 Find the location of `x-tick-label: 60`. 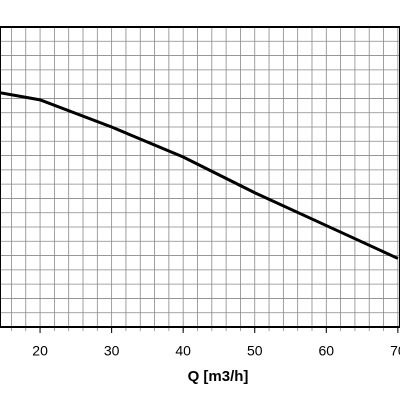

x-tick-label: 60 is located at coordinates (327, 351).